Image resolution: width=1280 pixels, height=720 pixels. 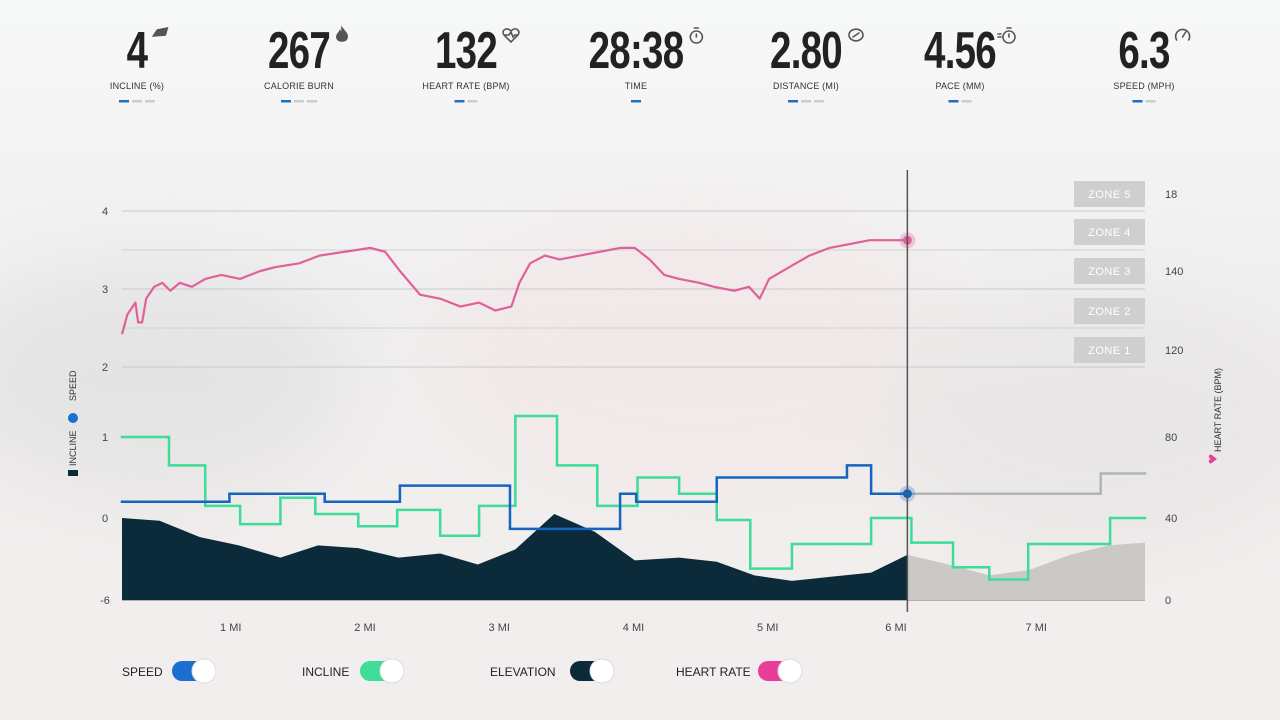 I want to click on toggle-label: HEART RATE, so click(x=713, y=672).